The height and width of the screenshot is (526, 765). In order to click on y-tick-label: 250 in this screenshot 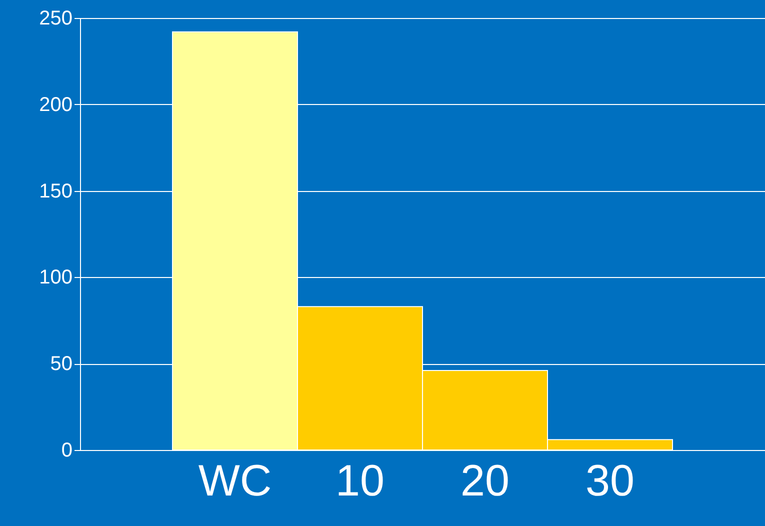, I will do `click(55, 19)`.